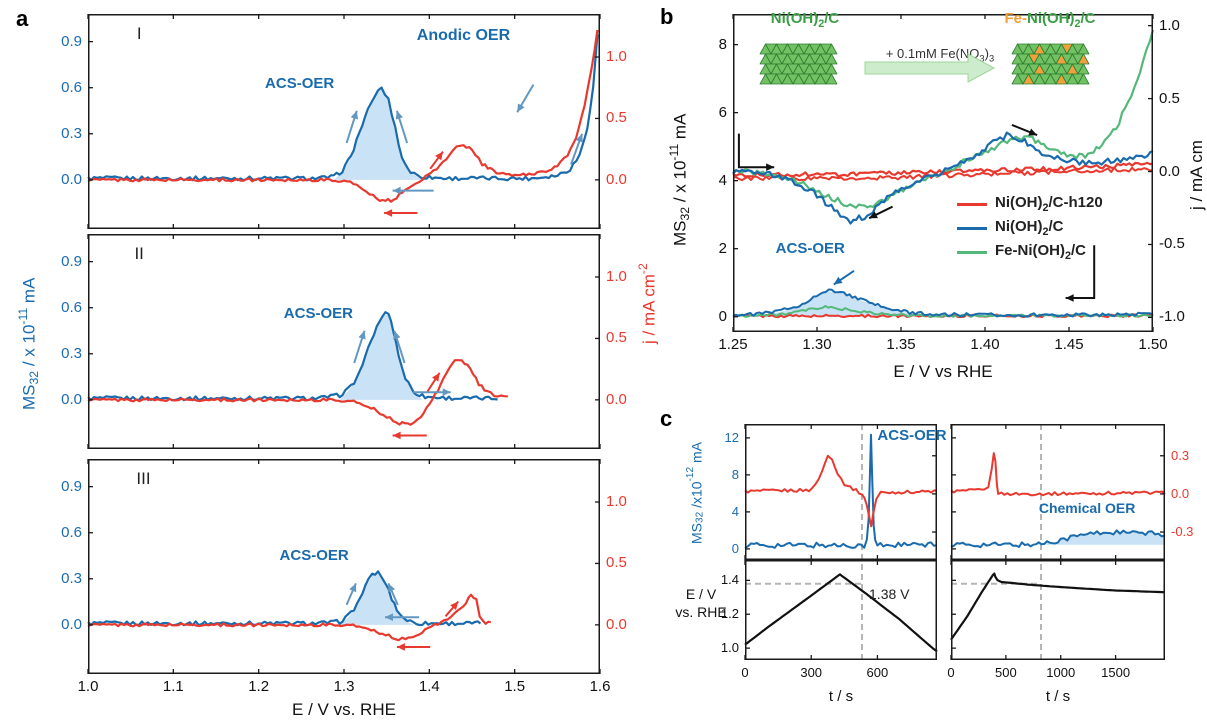 Image resolution: width=1207 pixels, height=724 pixels. What do you see at coordinates (139, 33) in the screenshot?
I see `annotation: I` at bounding box center [139, 33].